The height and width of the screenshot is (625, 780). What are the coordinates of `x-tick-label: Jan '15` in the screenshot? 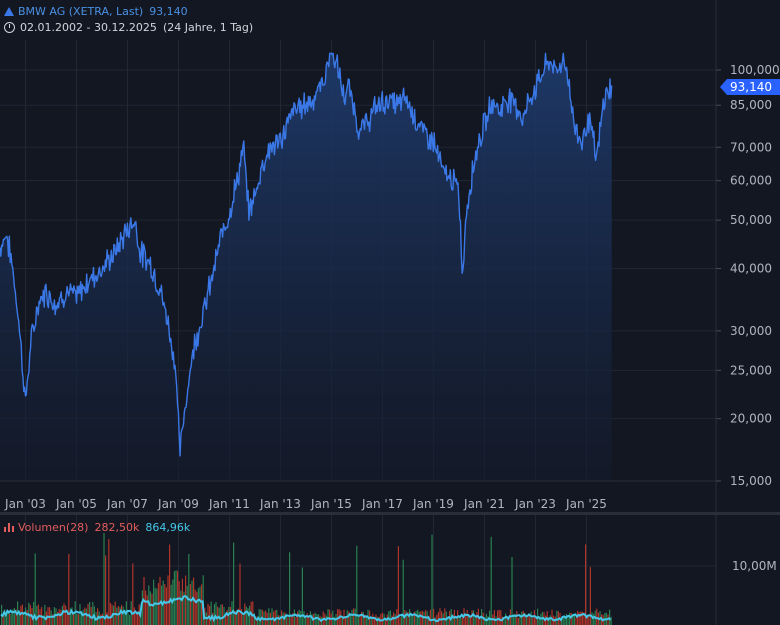 It's located at (331, 504).